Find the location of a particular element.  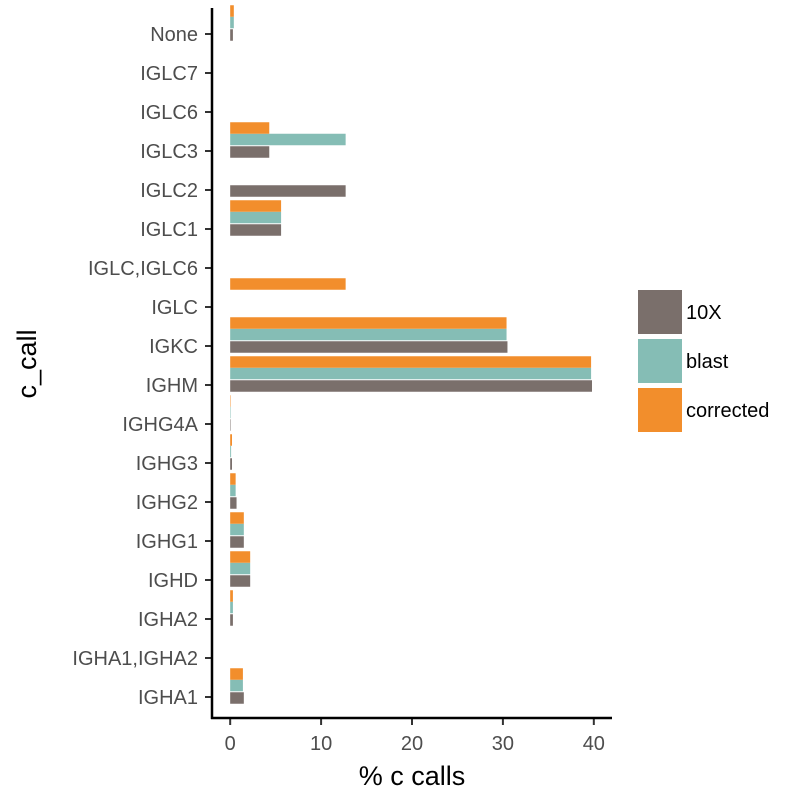

y-tick-label: IGLC is located at coordinates (174, 308).